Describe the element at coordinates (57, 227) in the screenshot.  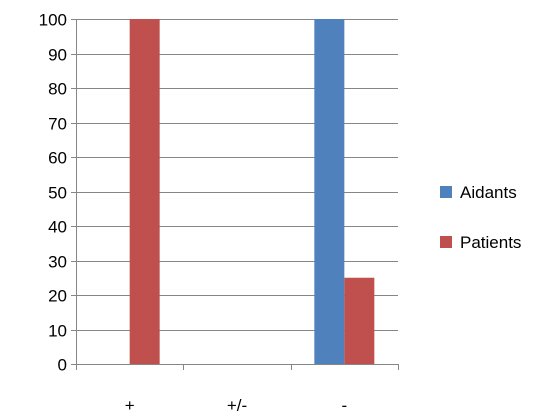
I see `y-tick-label: 40` at that location.